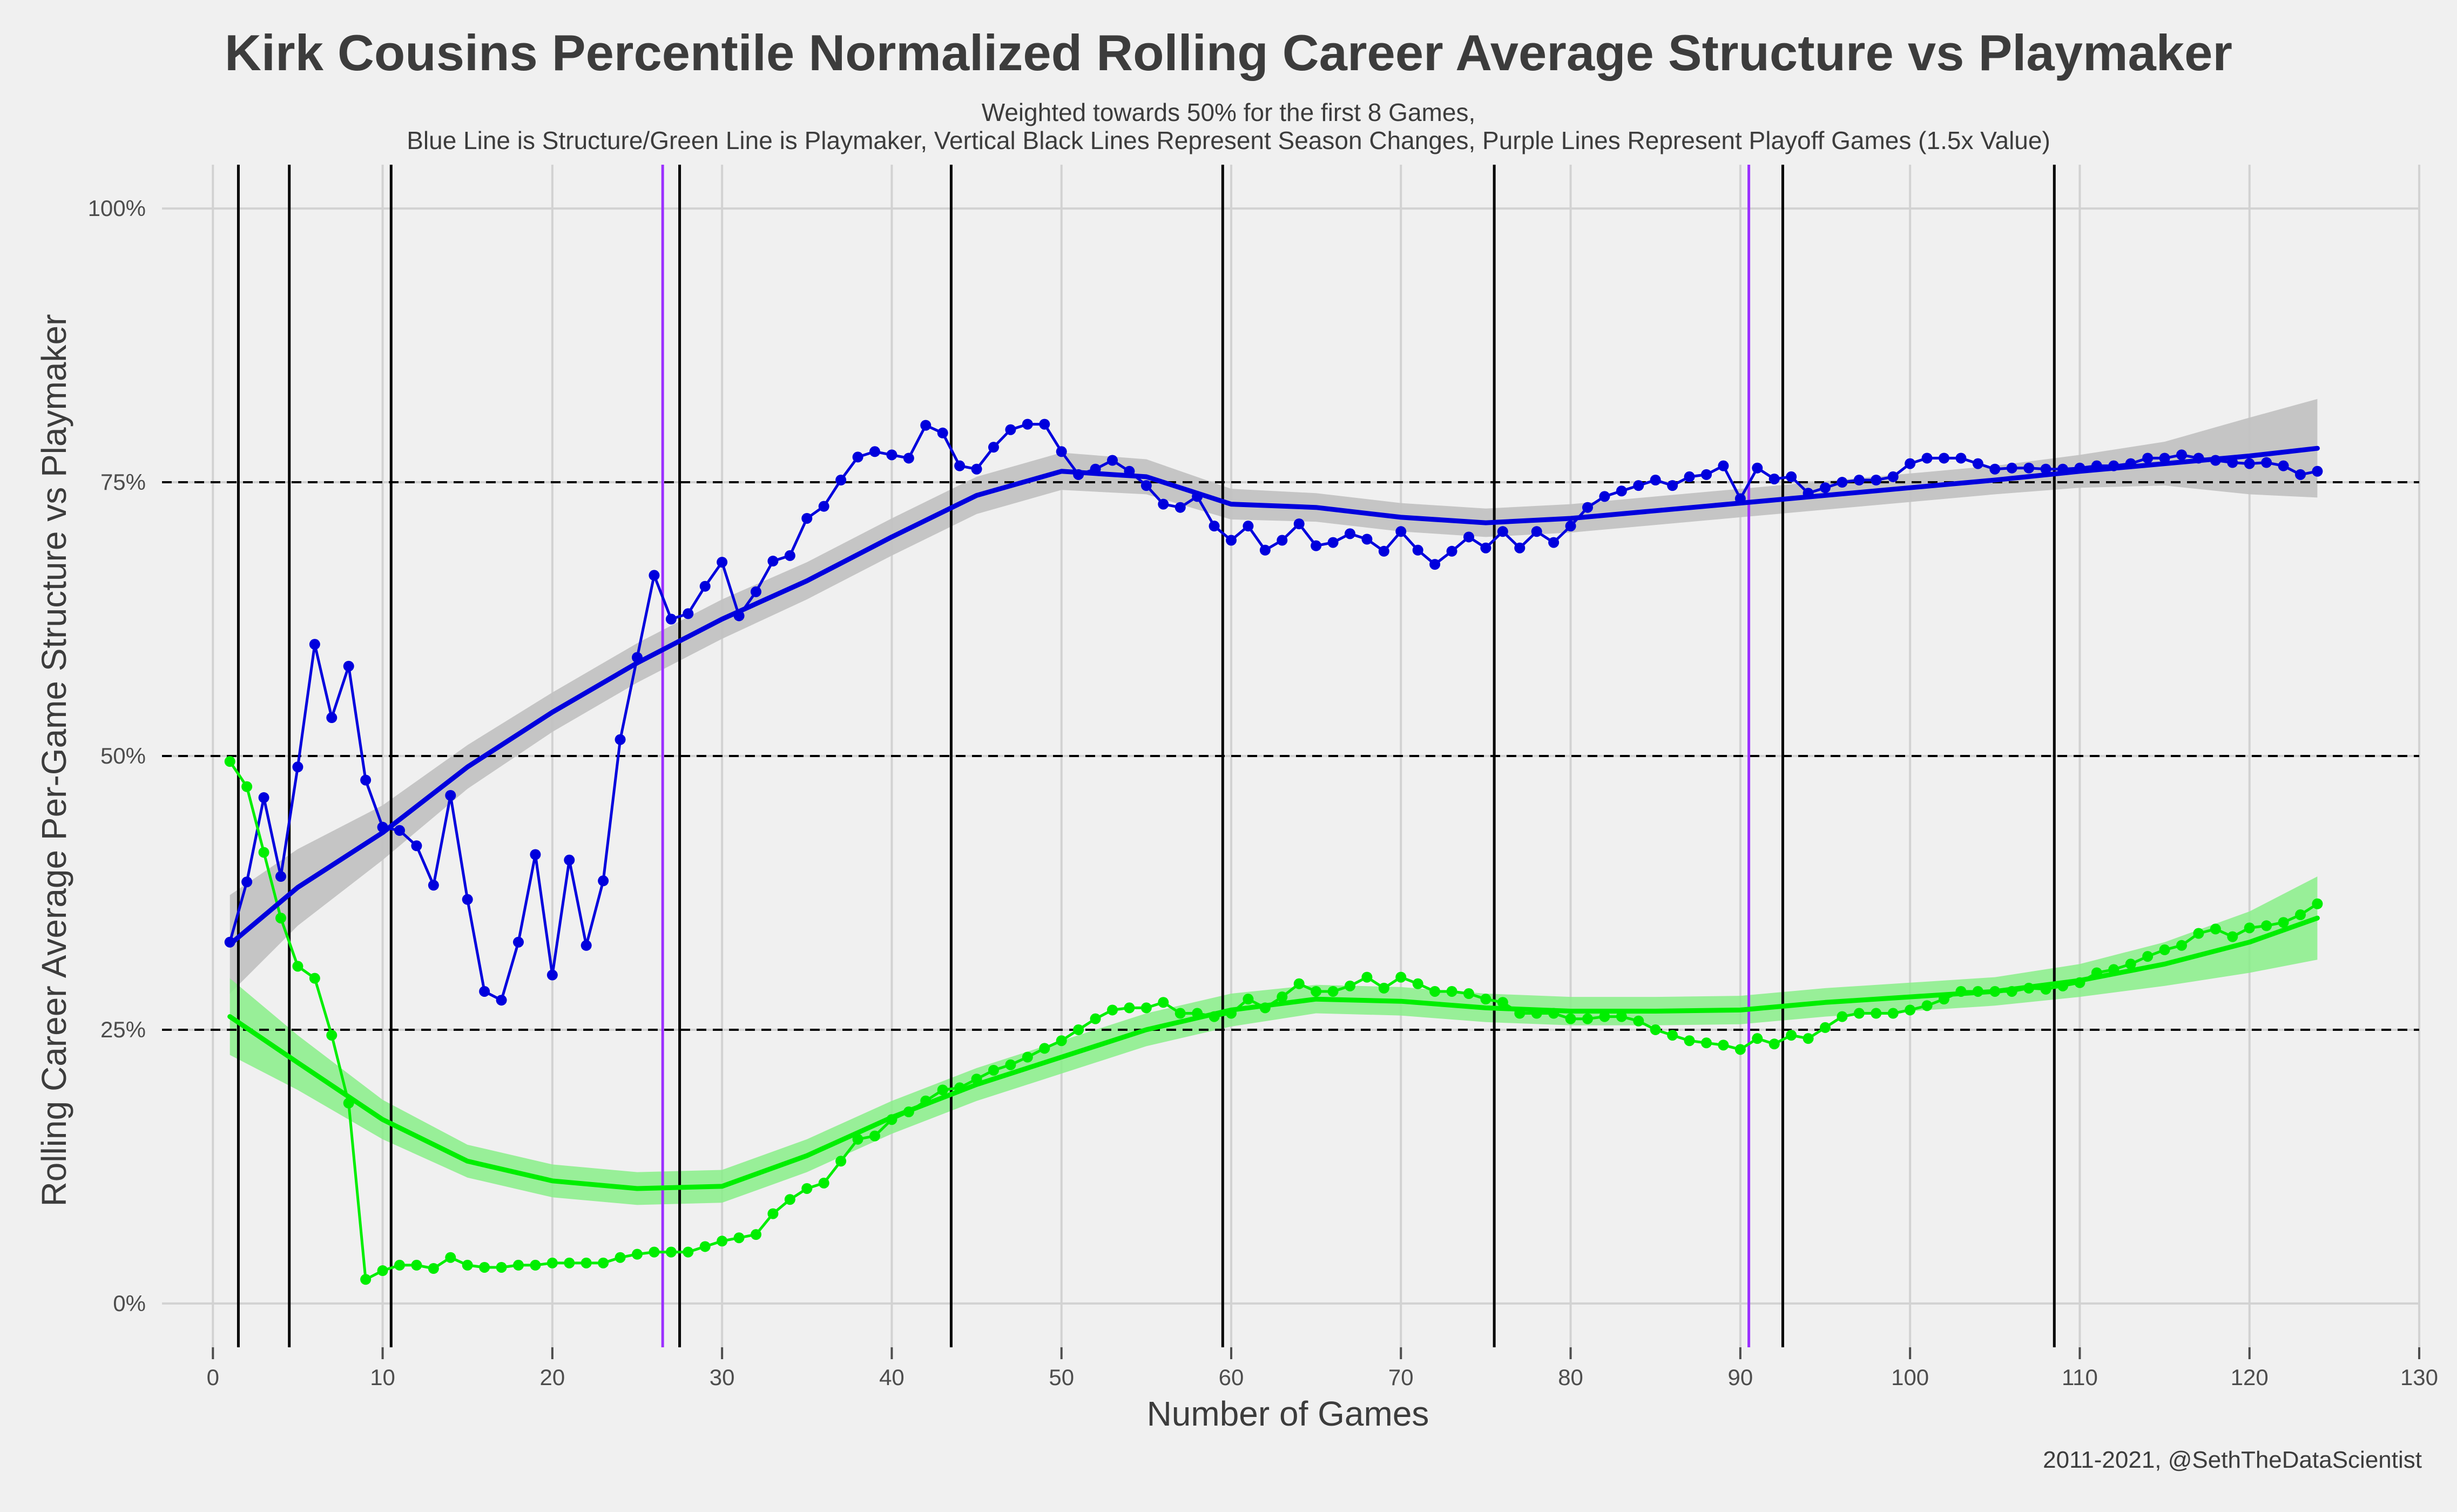 Image resolution: width=2457 pixels, height=1512 pixels. I want to click on y-tick-label: 25%, so click(123, 1029).